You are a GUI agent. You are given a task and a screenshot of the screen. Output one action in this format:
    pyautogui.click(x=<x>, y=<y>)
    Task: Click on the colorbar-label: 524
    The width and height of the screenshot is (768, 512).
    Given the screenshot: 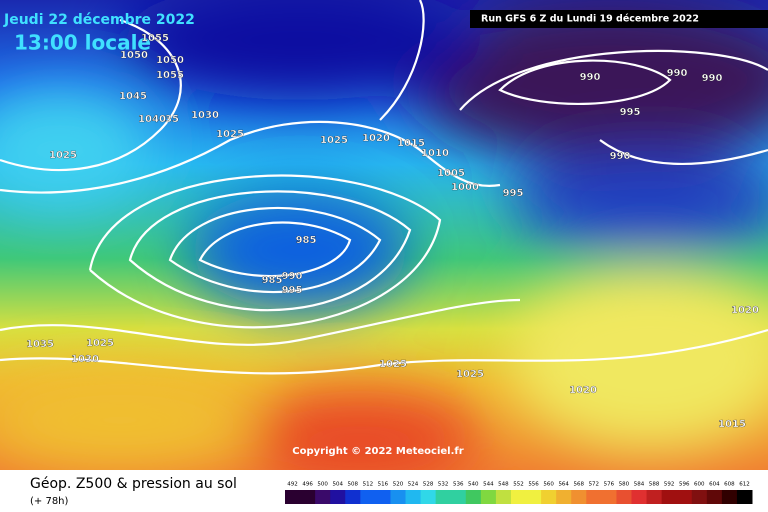 What is the action you would take?
    pyautogui.click(x=413, y=485)
    